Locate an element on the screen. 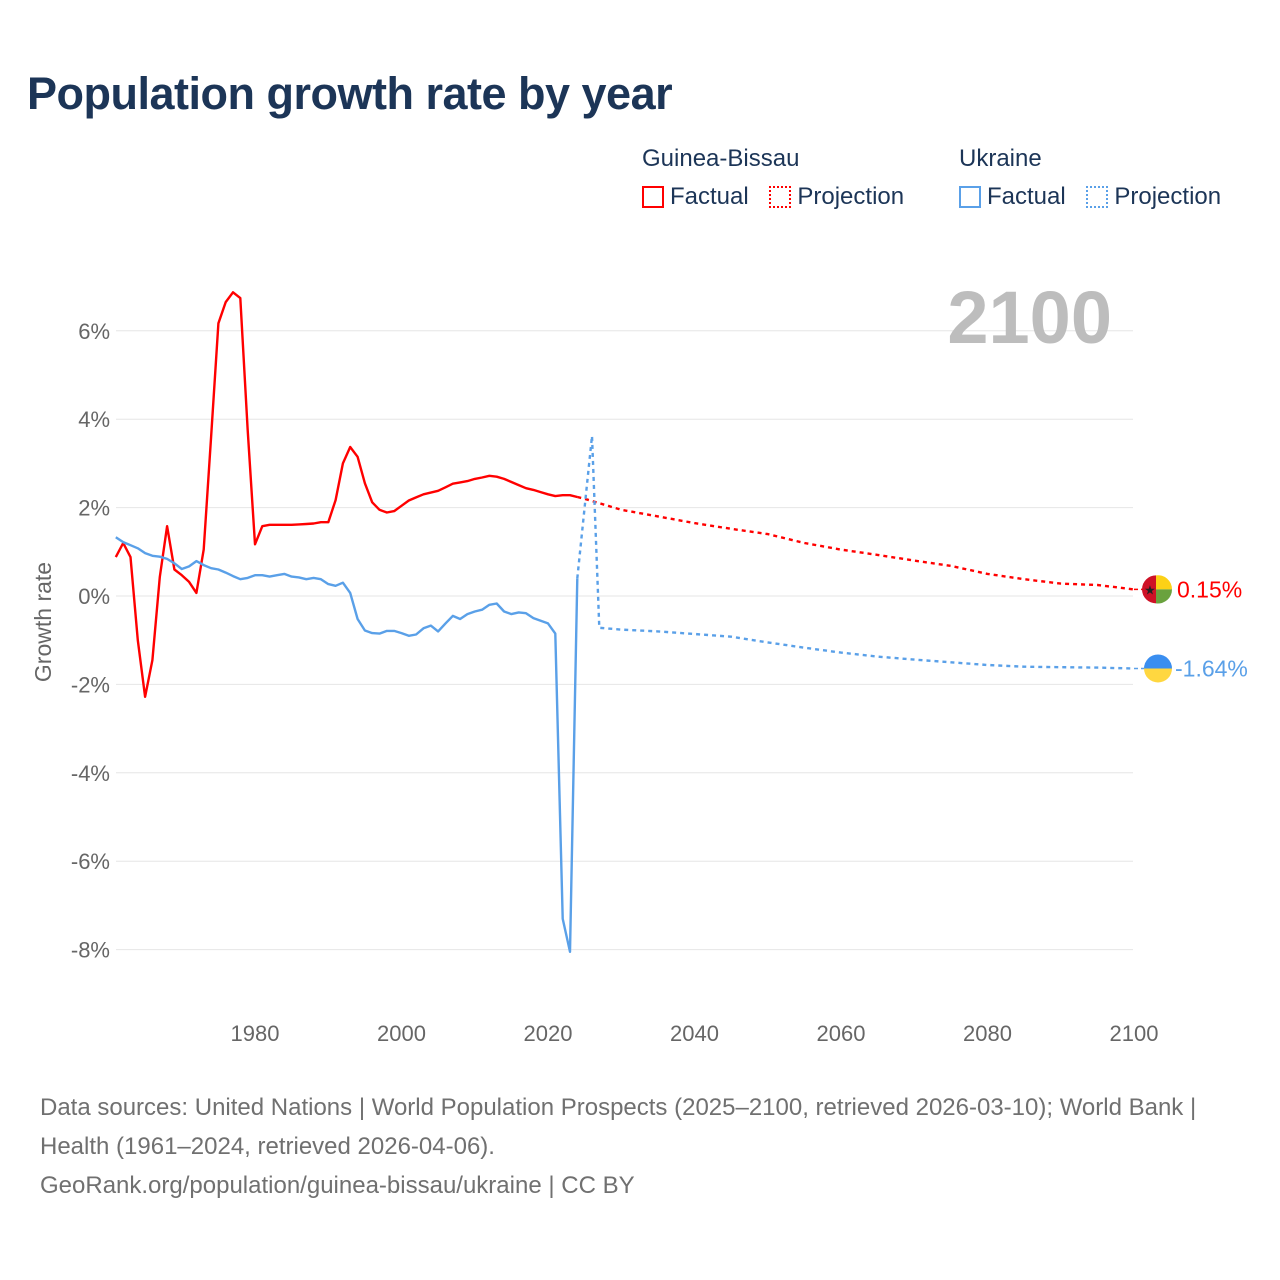 The height and width of the screenshot is (1280, 1280). y-tick-label: 6% is located at coordinates (94, 331).